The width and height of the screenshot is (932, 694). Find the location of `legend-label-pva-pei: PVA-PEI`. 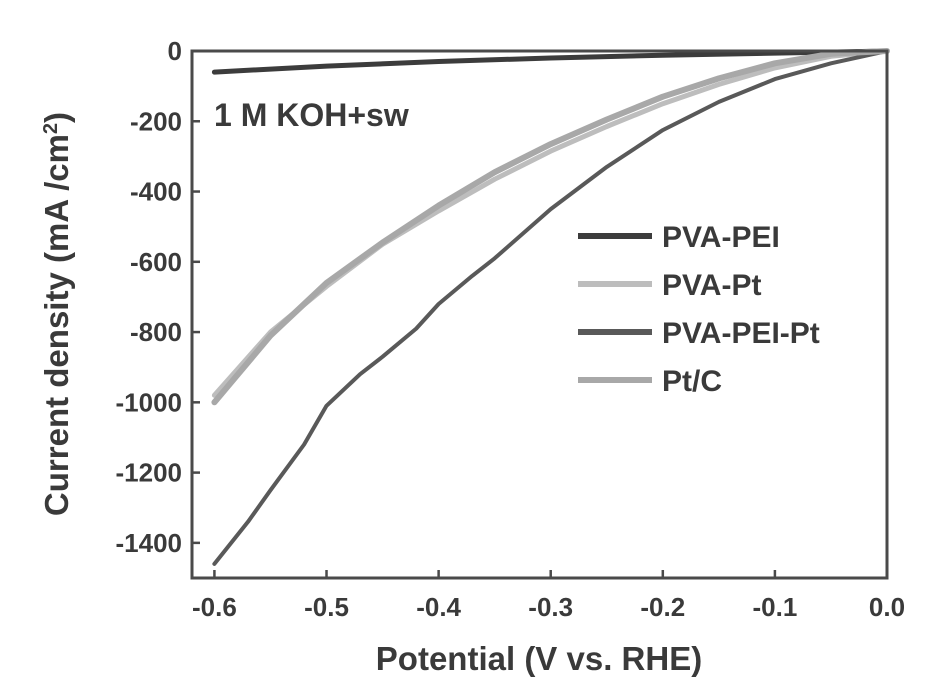

legend-label-pva-pei: PVA-PEI is located at coordinates (721, 237).